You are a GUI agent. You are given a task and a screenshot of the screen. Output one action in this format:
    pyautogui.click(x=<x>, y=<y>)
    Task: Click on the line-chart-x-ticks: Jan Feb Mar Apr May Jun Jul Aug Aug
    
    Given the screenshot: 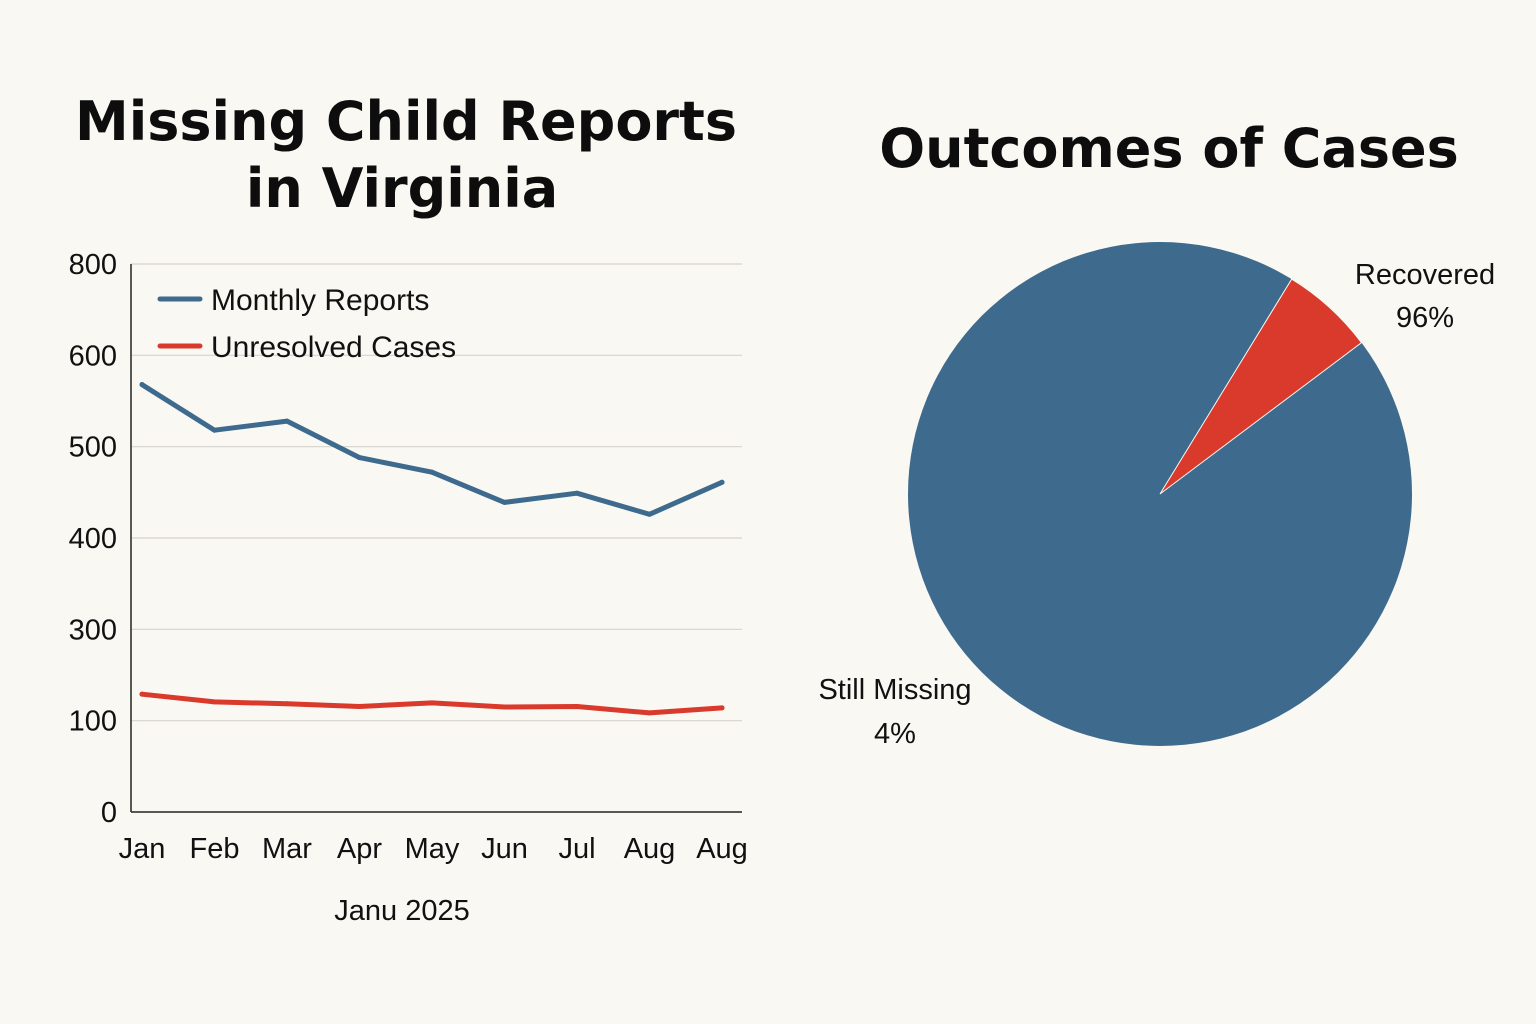 What is the action you would take?
    pyautogui.click(x=433, y=849)
    